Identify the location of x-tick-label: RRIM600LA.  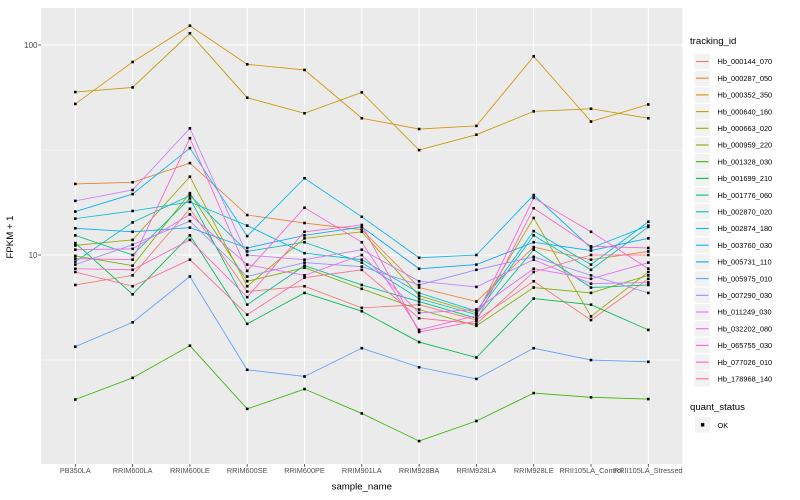
(133, 470).